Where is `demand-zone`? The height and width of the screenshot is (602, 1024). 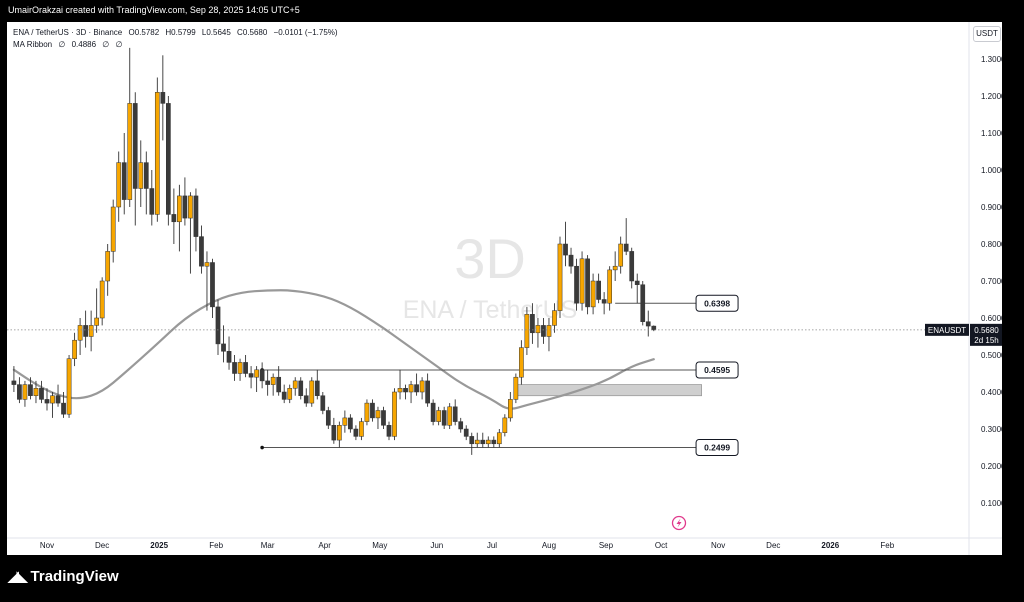
demand-zone is located at coordinates (608, 390).